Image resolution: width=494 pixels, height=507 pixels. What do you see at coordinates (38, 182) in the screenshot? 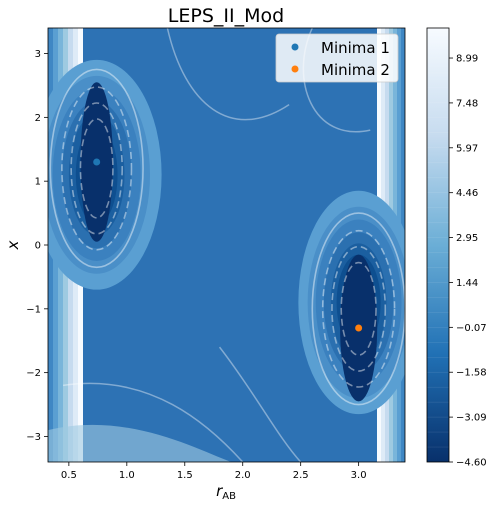
I see `y-tick-label: 1` at bounding box center [38, 182].